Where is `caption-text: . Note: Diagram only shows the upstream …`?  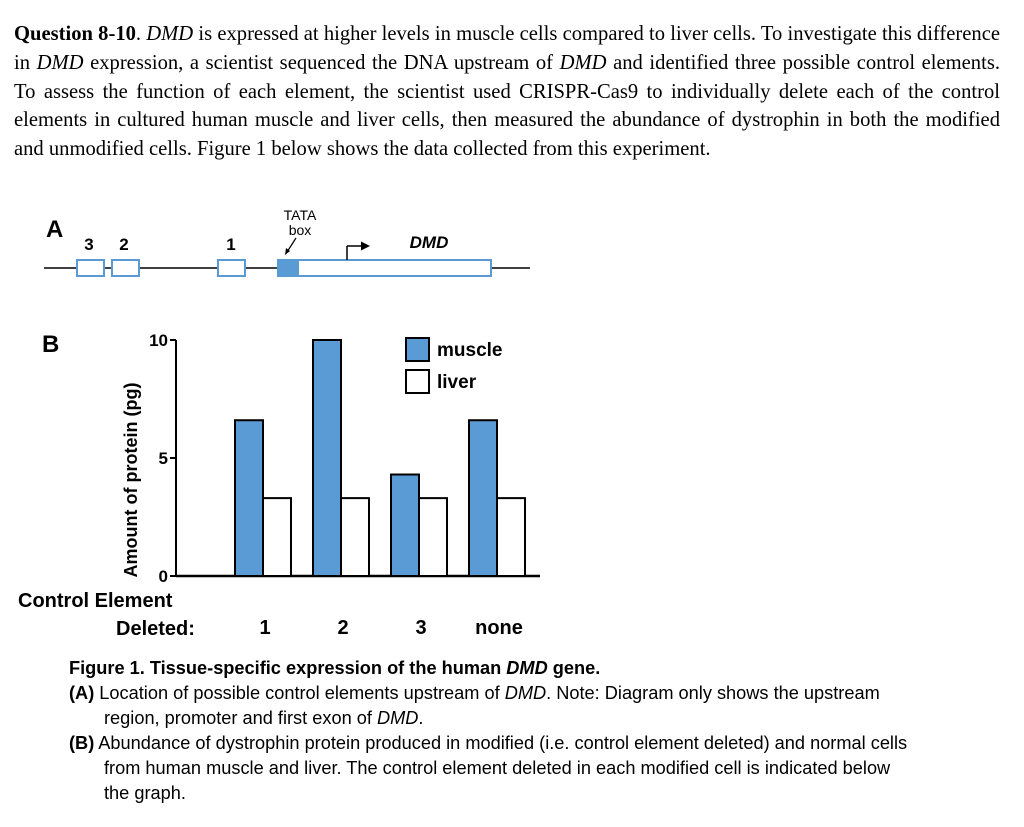 caption-text: . Note: Diagram only shows the upstream … is located at coordinates (492, 705).